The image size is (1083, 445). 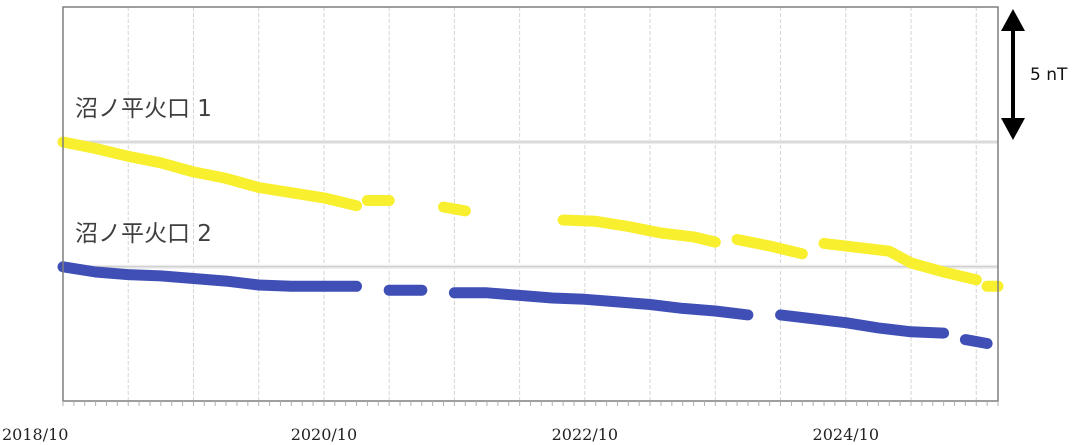 I want to click on scale-bar: 5 nT, so click(x=1034, y=74).